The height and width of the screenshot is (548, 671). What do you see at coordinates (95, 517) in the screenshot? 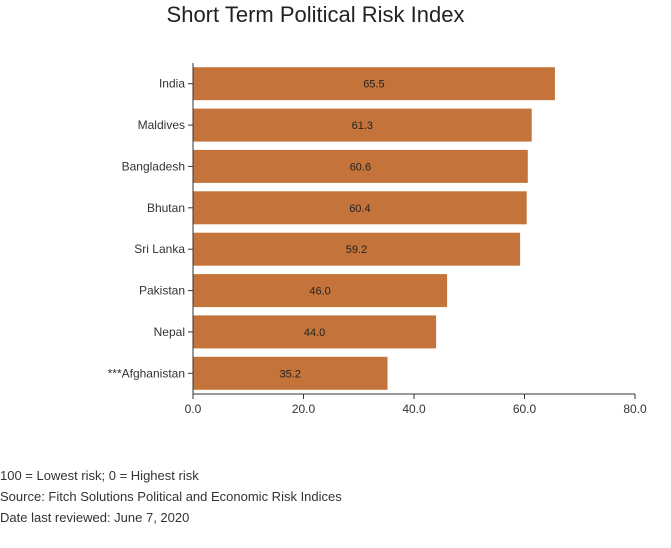
I see `date-reviewed-note: Date last reviewed: June 7, 2020` at bounding box center [95, 517].